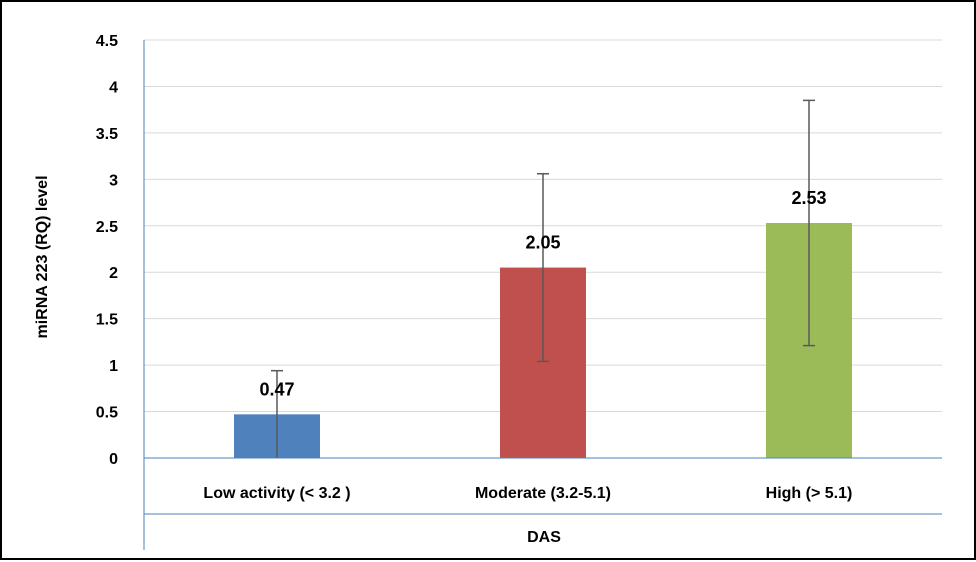 The image size is (976, 562). Describe the element at coordinates (107, 227) in the screenshot. I see `y-tick-label: 2.5` at that location.